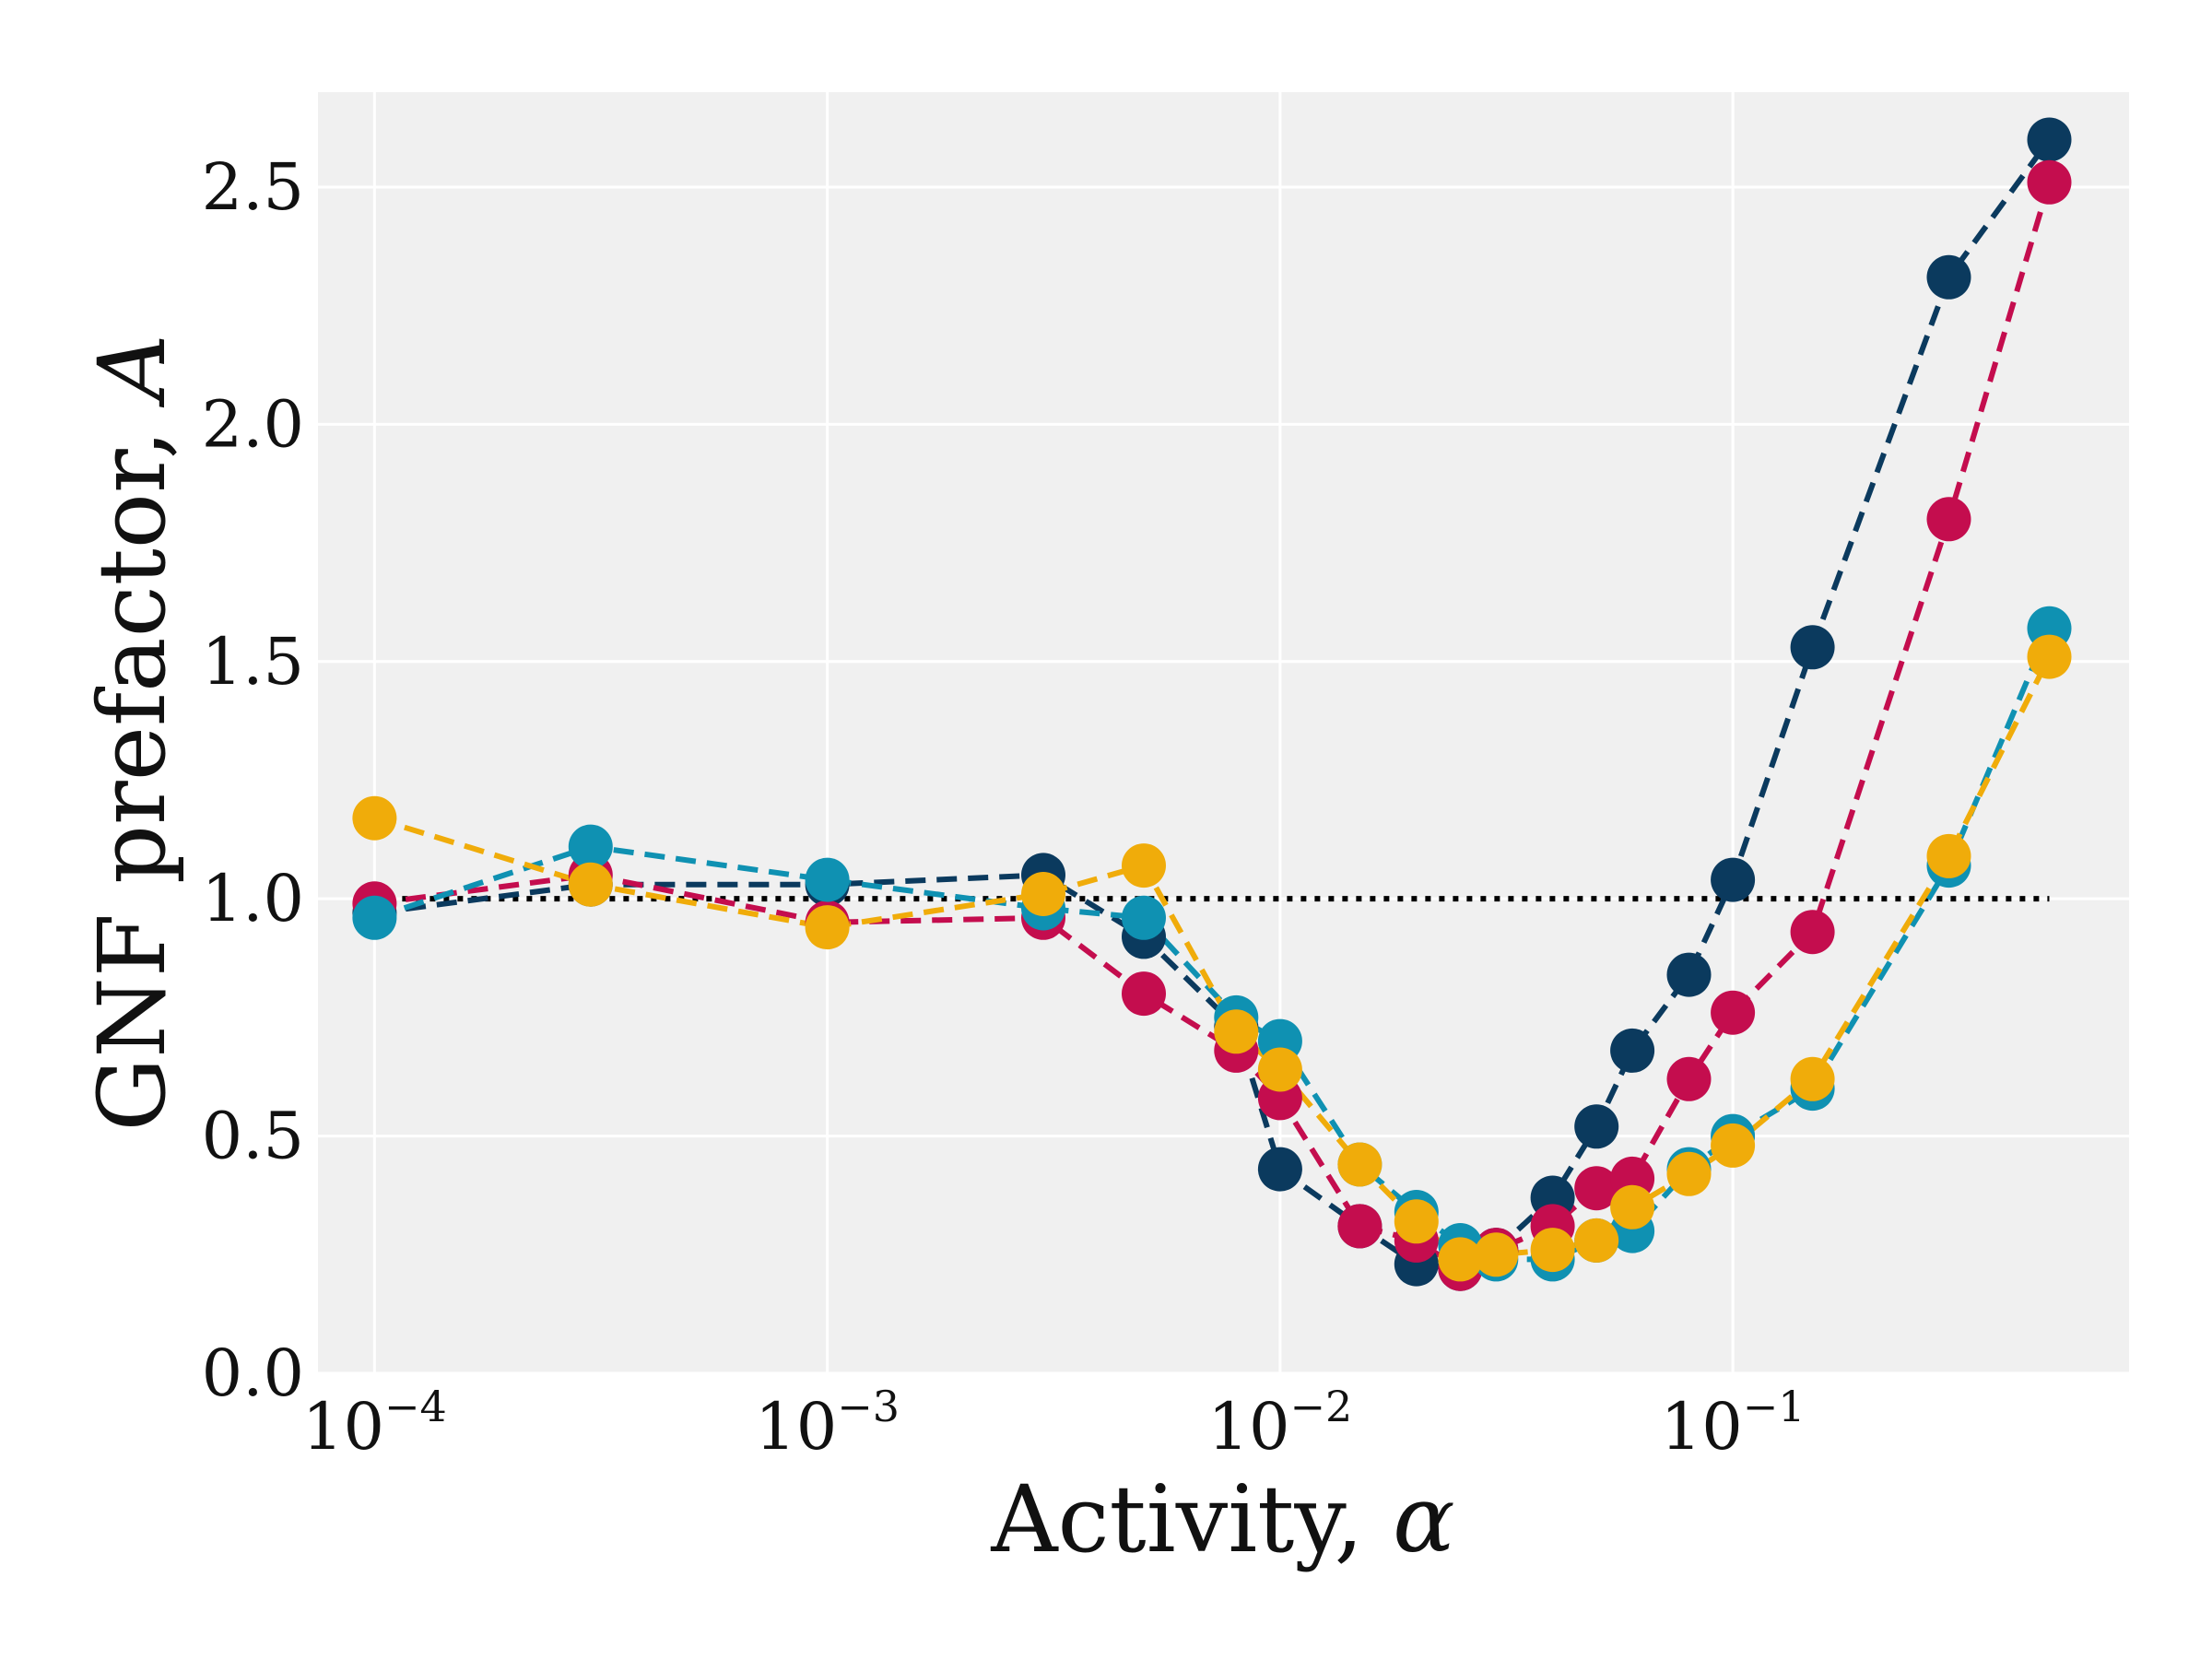  Describe the element at coordinates (1054, 1423) in the screenshot. I see `x-tick-labels: 10⁻⁴ 10⁻³ 10⁻² 10⁻¹` at that location.